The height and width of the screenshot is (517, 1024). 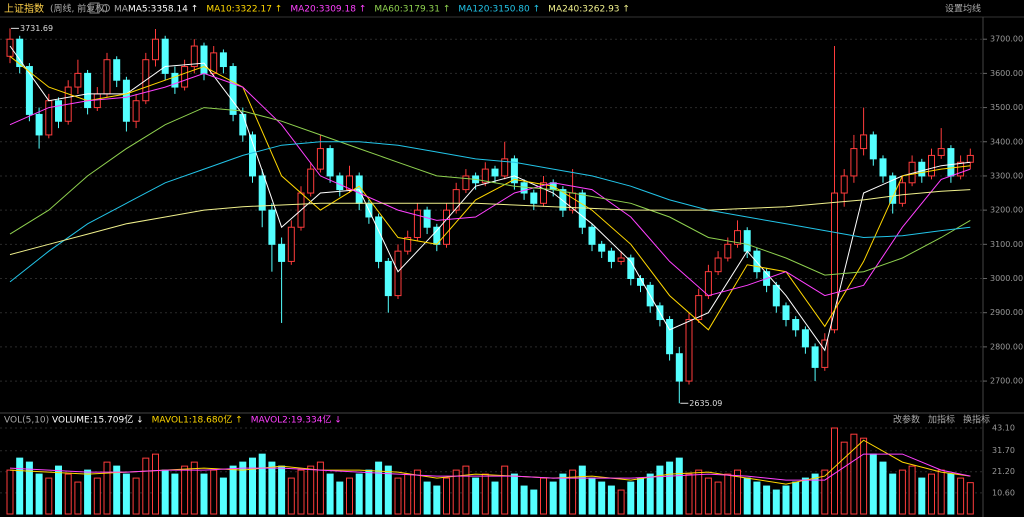 I want to click on indicator-button: 换指标, so click(x=976, y=420).